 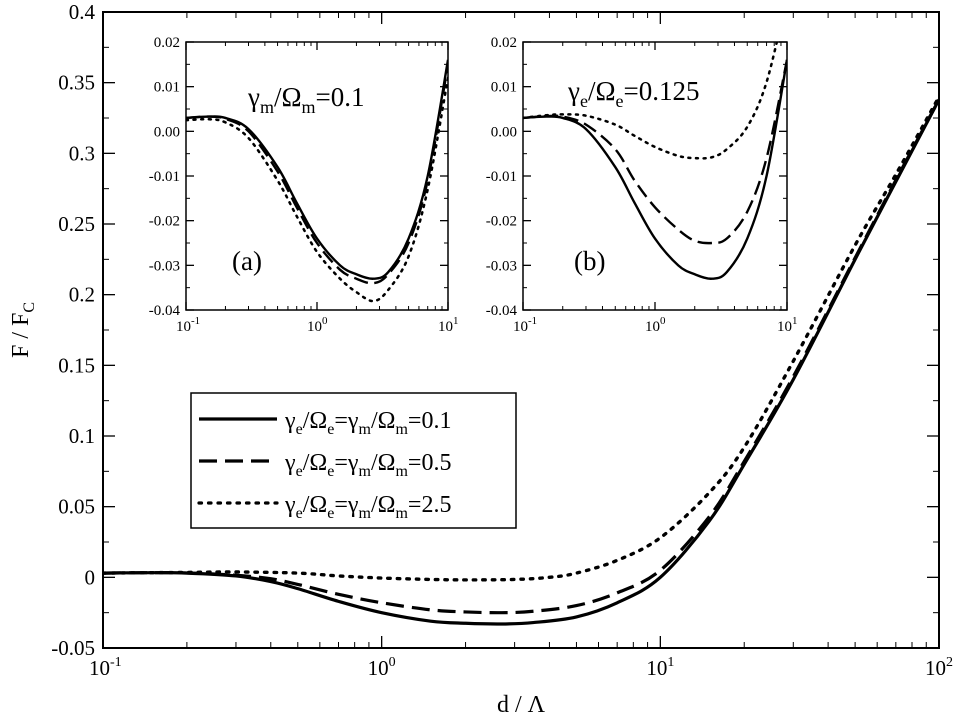 I want to click on svg-text: F / FC, so click(x=23, y=330).